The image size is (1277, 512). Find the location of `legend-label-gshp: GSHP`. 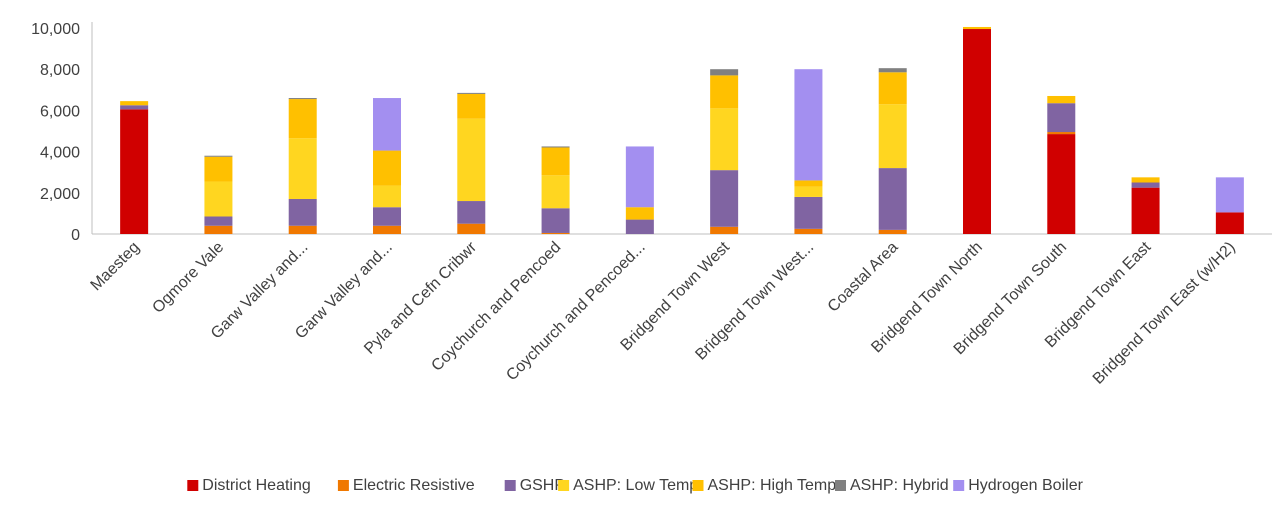

legend-label-gshp: GSHP is located at coordinates (542, 485).